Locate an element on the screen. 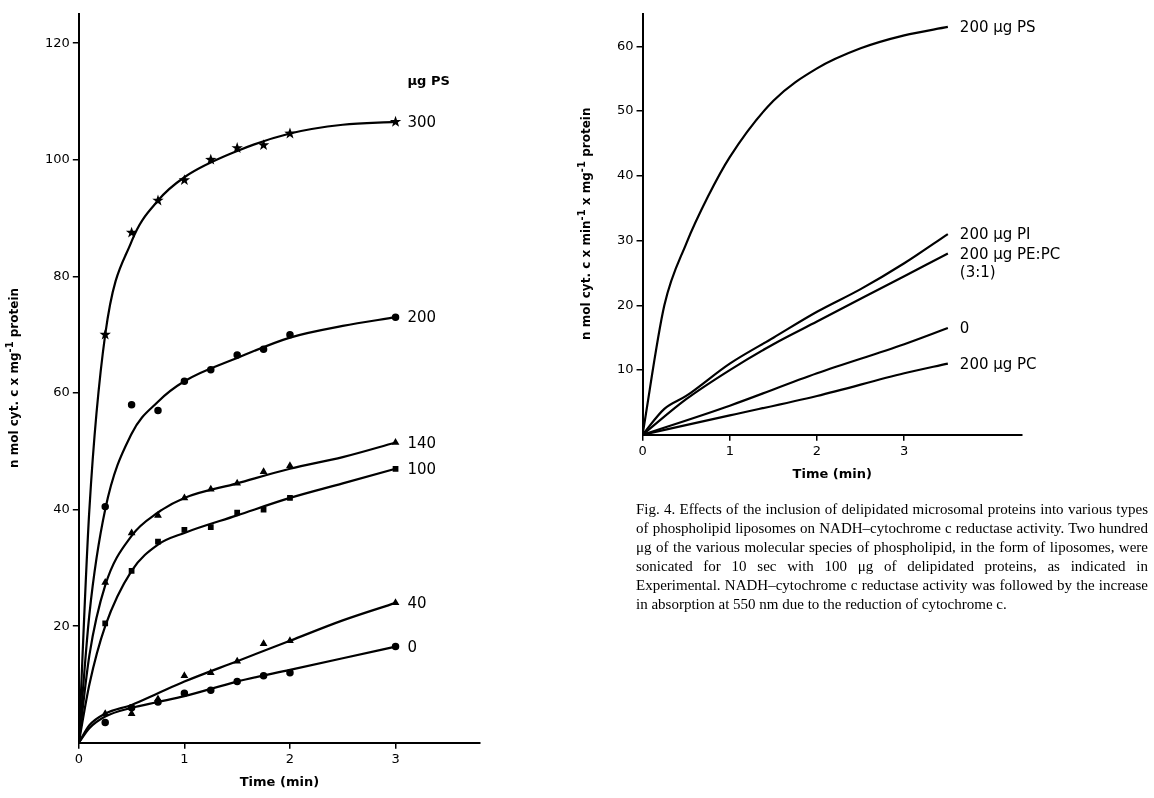 The height and width of the screenshot is (798, 1154). legend-title: μg PS is located at coordinates (428, 80).